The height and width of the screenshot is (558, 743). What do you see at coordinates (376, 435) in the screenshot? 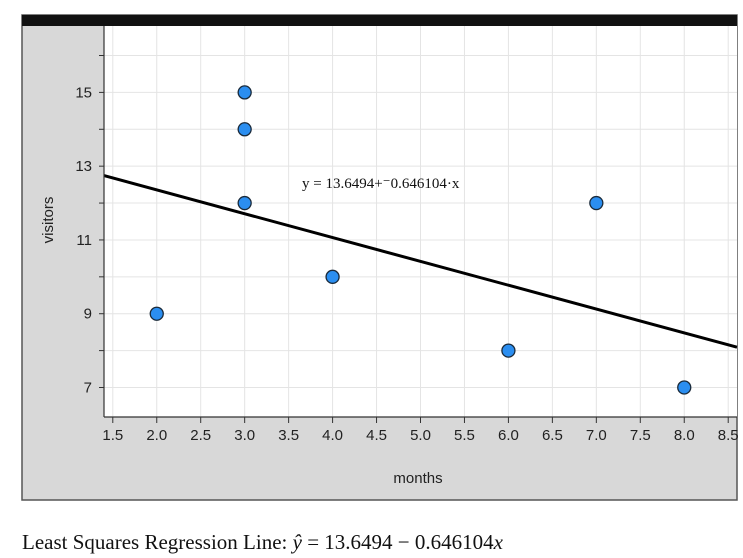
I see `x-tick-label: 4.5` at bounding box center [376, 435].